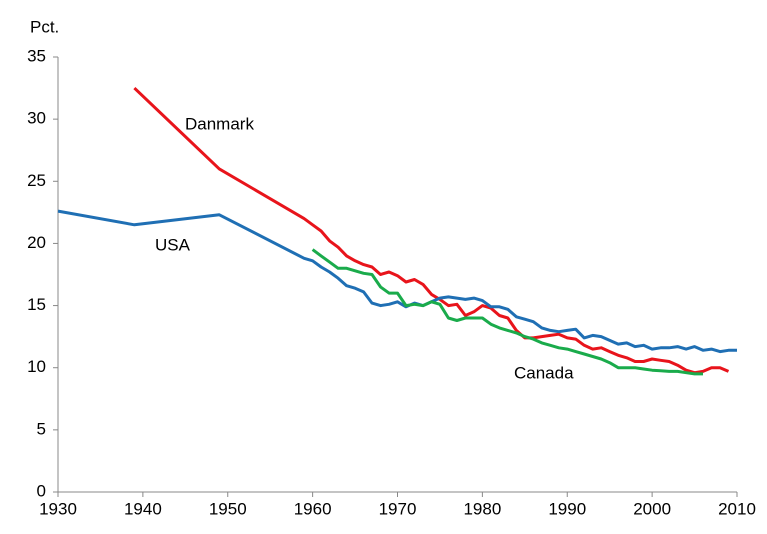  What do you see at coordinates (567, 508) in the screenshot?
I see `x-tick-label: 1990` at bounding box center [567, 508].